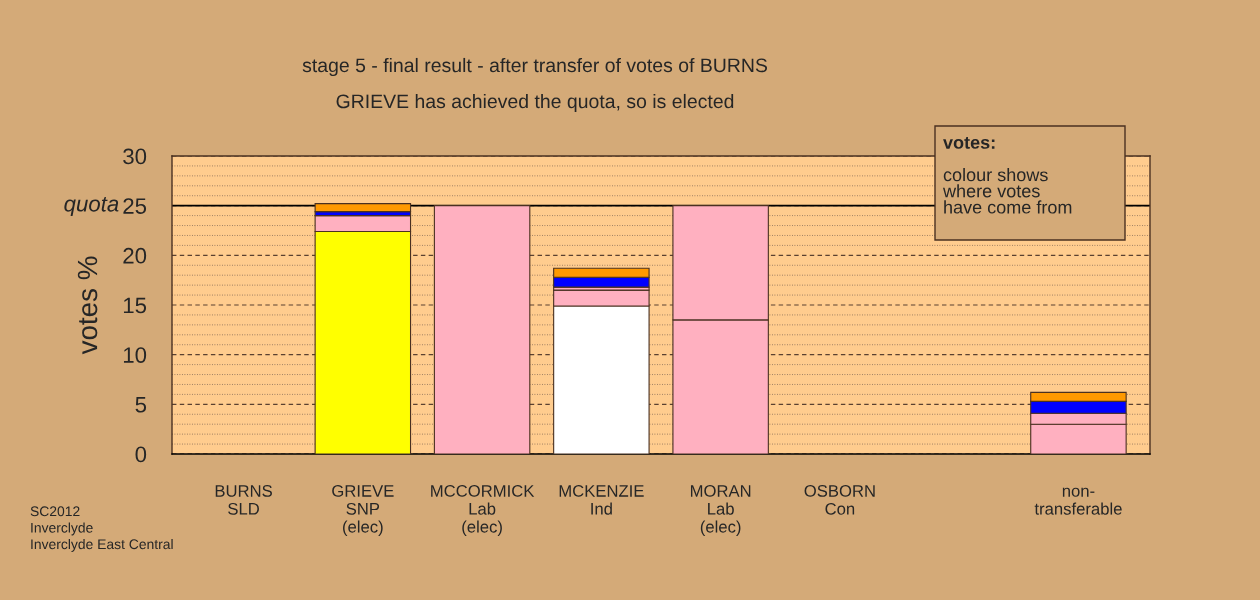 Image resolution: width=1260 pixels, height=600 pixels. Describe the element at coordinates (969, 142) in the screenshot. I see `text: votes:` at that location.